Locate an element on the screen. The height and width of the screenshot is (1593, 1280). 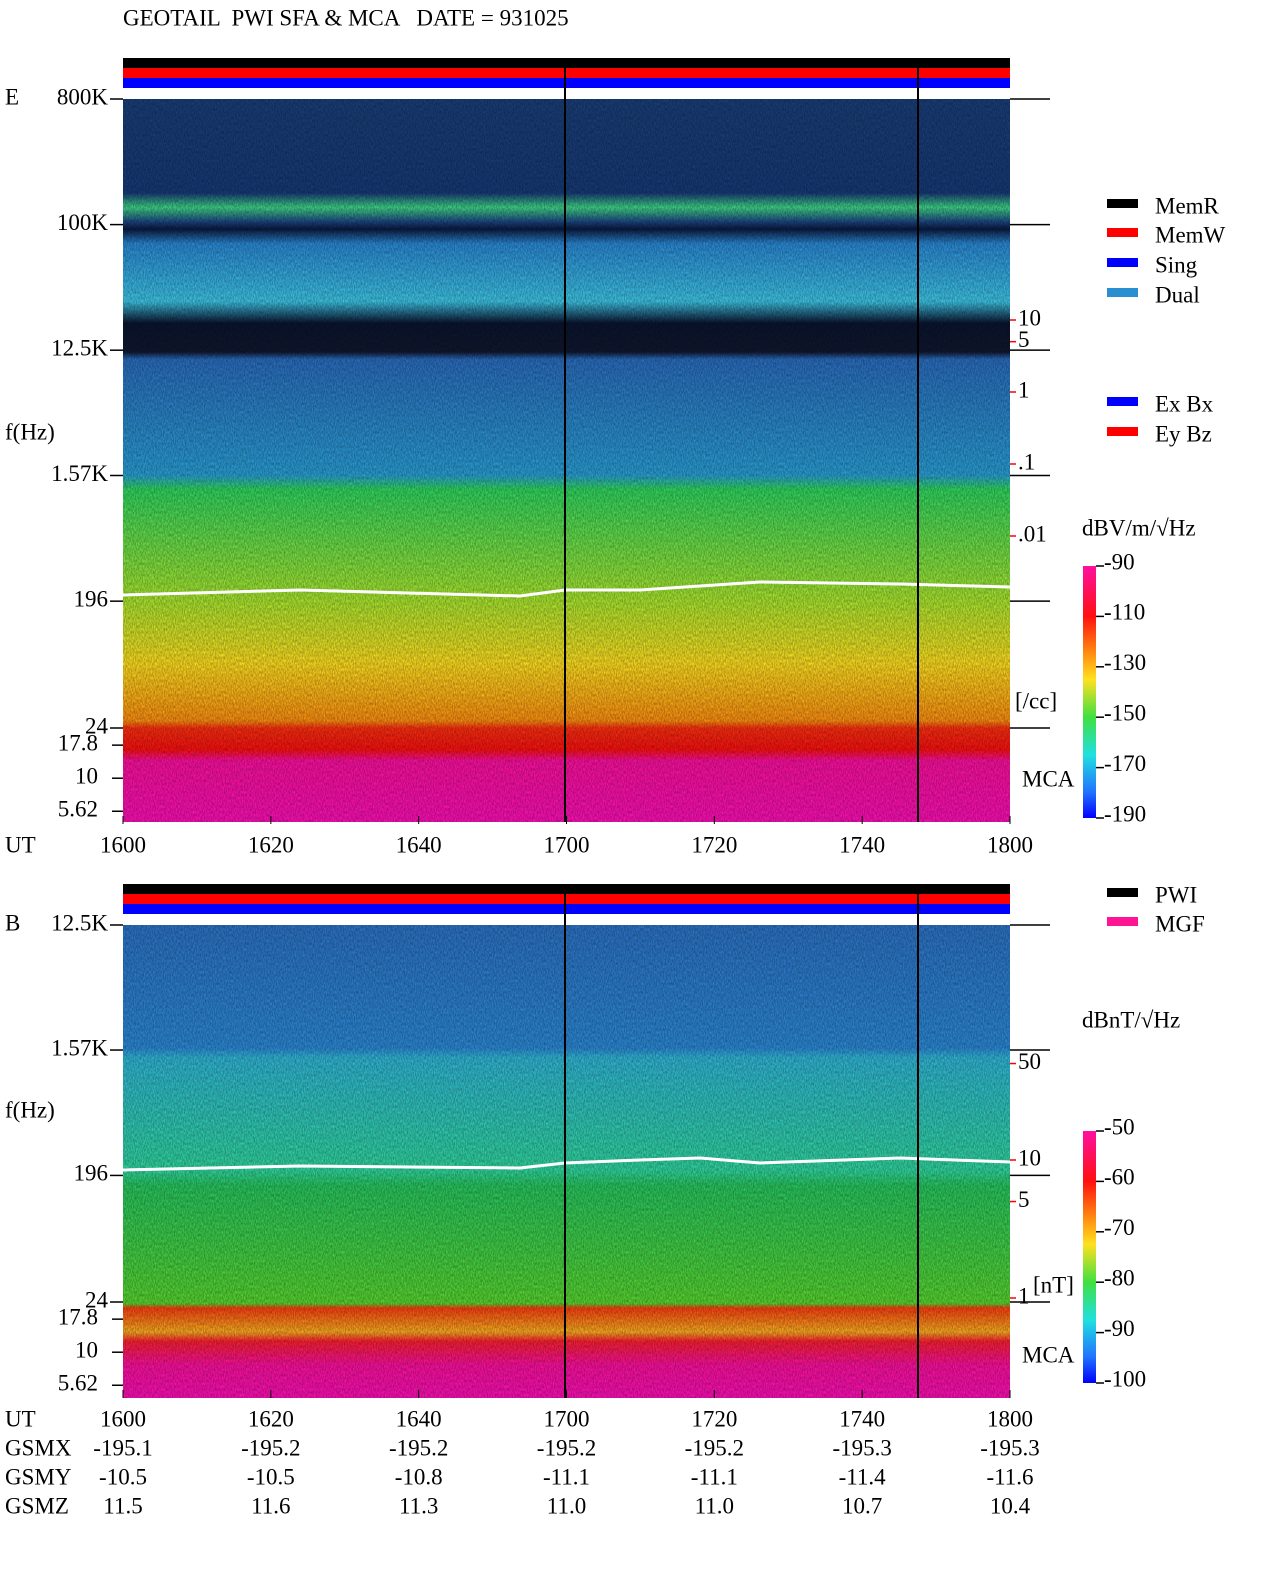
chart-title: GEOTAIL PWI SFA & MCA DATE = 931025 is located at coordinates (346, 17).